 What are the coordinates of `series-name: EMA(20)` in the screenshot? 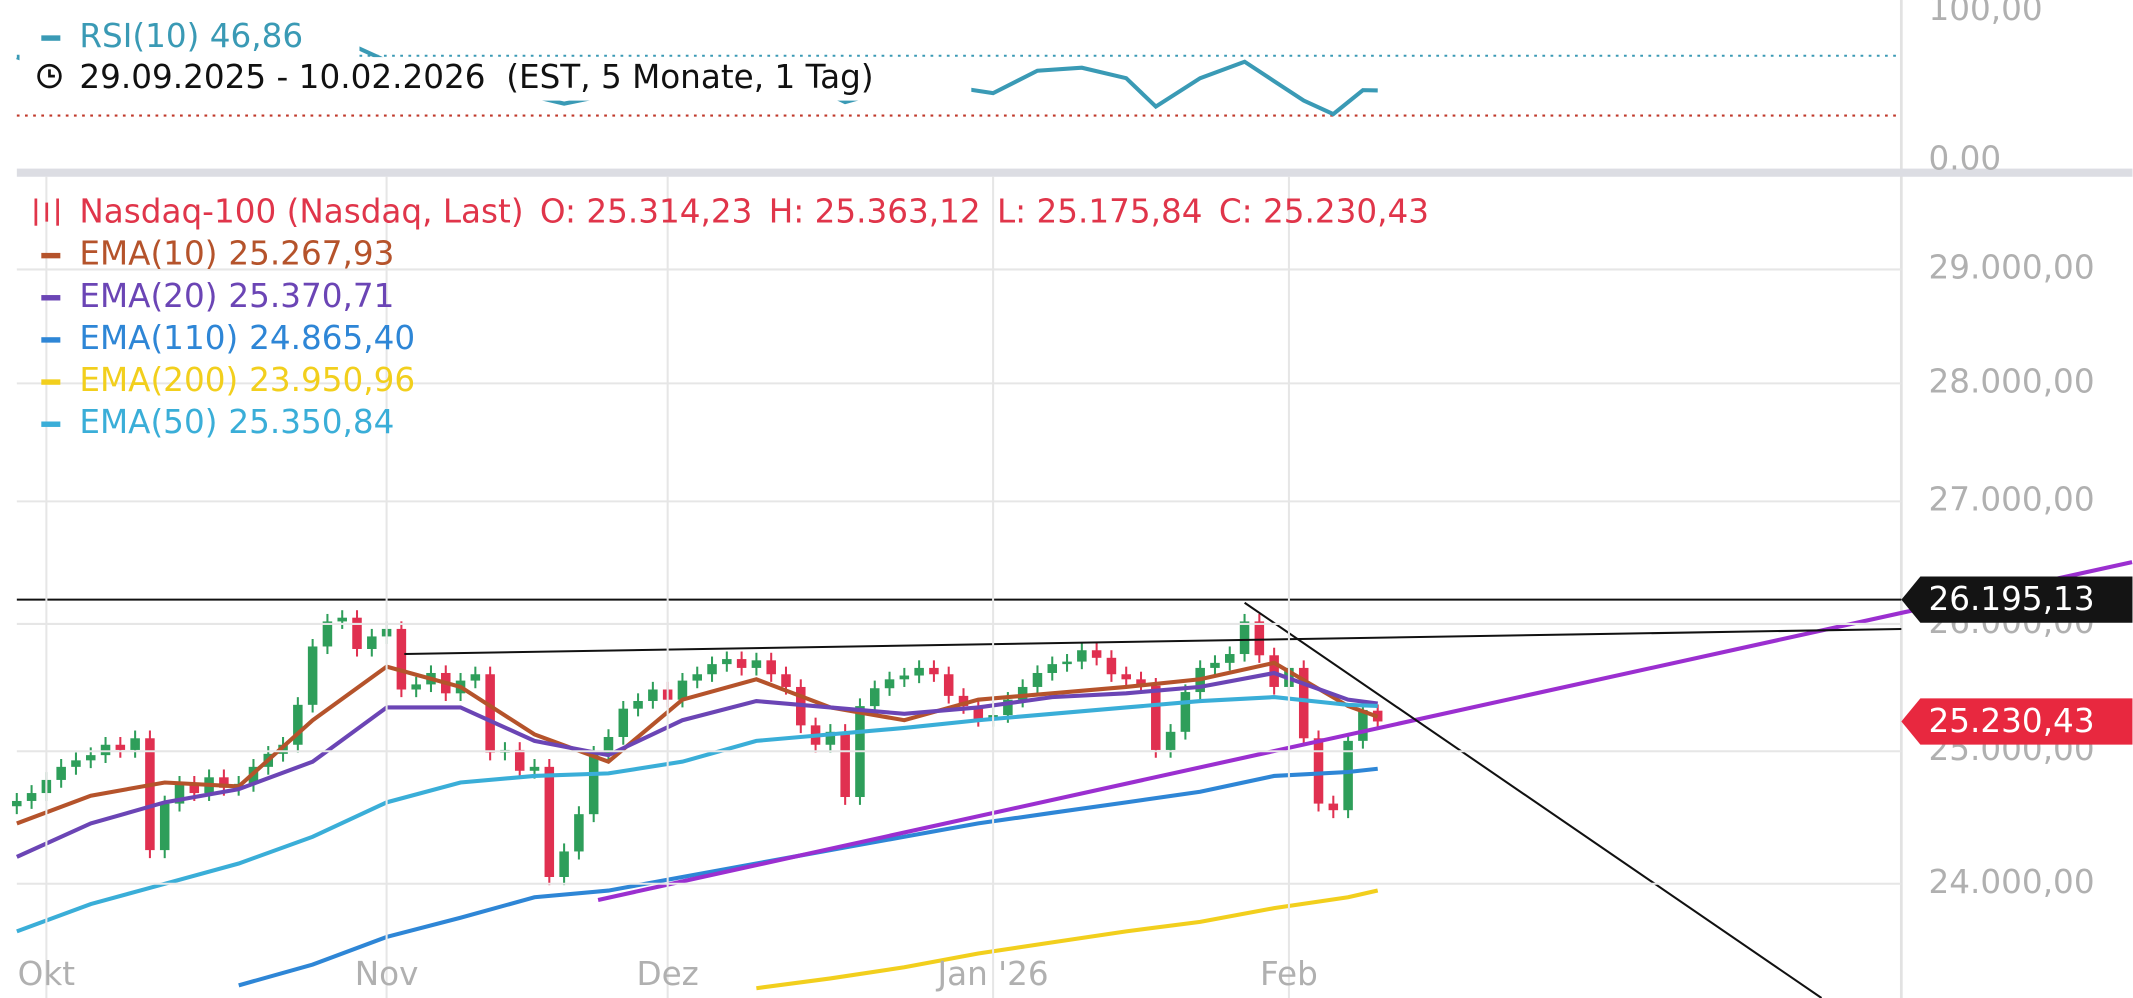 It's located at (148, 296).